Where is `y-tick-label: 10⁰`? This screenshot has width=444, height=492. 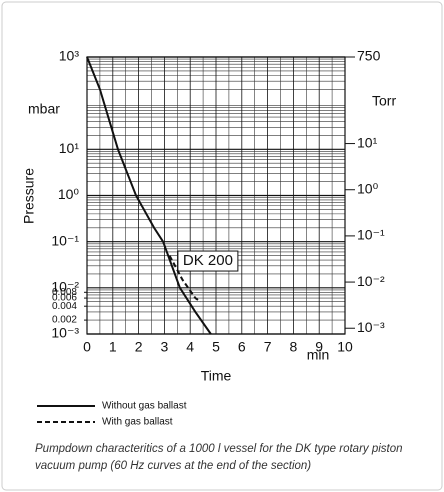
y-tick-label: 10⁰ is located at coordinates (69, 194).